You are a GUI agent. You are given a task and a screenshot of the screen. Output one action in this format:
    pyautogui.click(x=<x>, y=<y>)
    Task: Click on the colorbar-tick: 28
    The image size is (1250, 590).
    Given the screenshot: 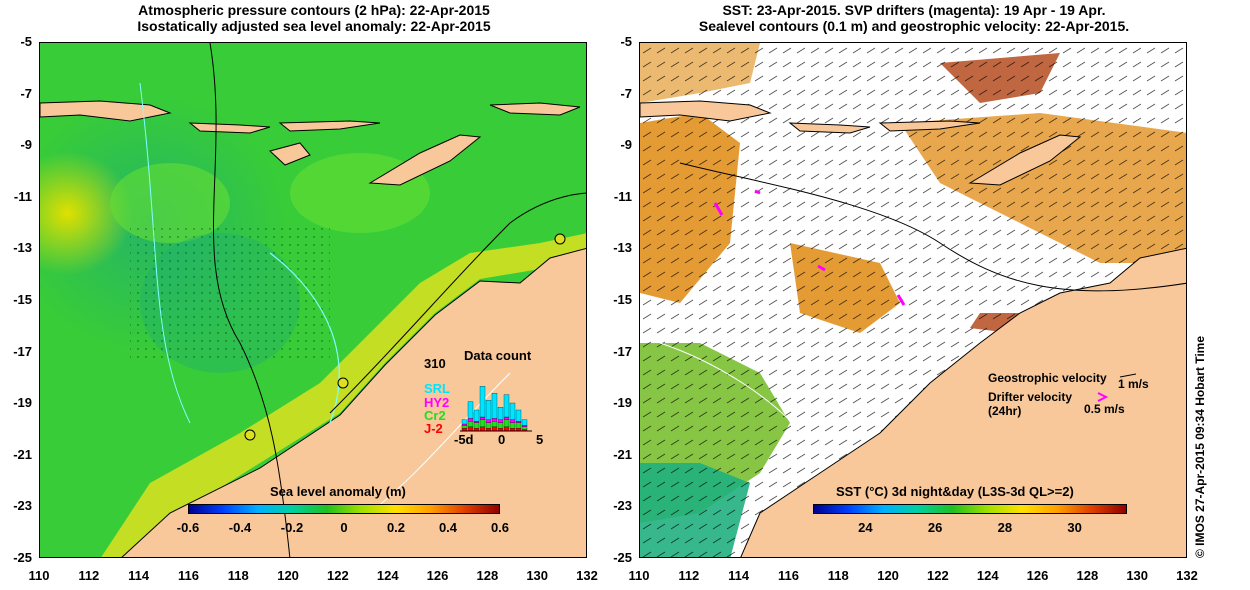 What is the action you would take?
    pyautogui.click(x=1005, y=527)
    